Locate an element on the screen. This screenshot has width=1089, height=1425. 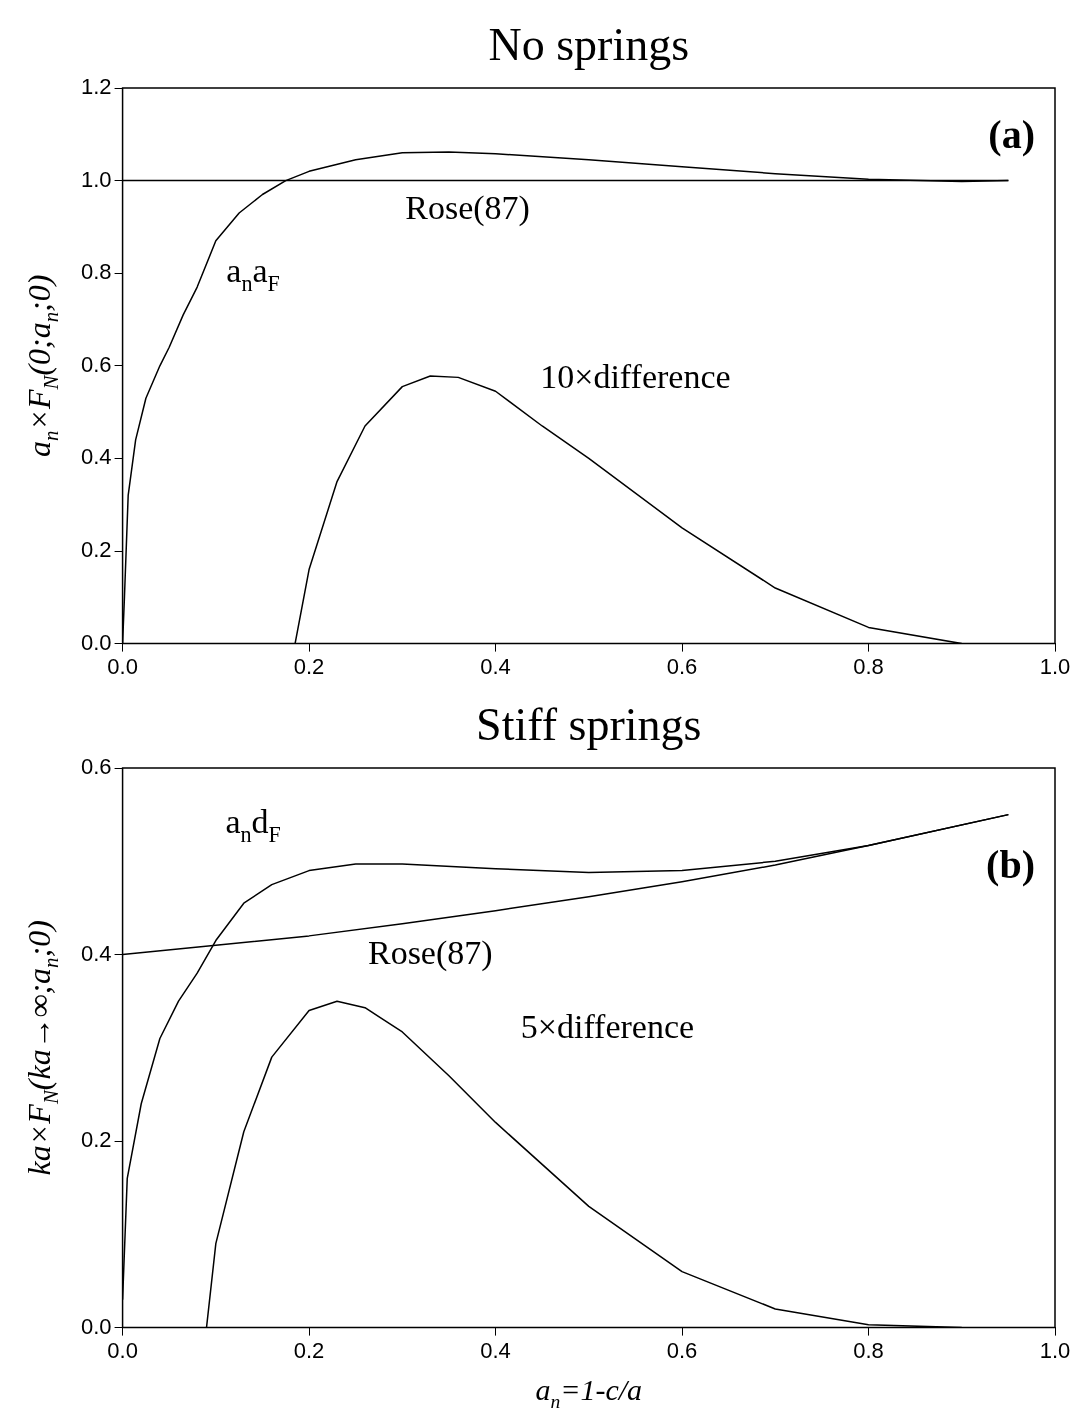
annotation: (b) is located at coordinates (1010, 864).